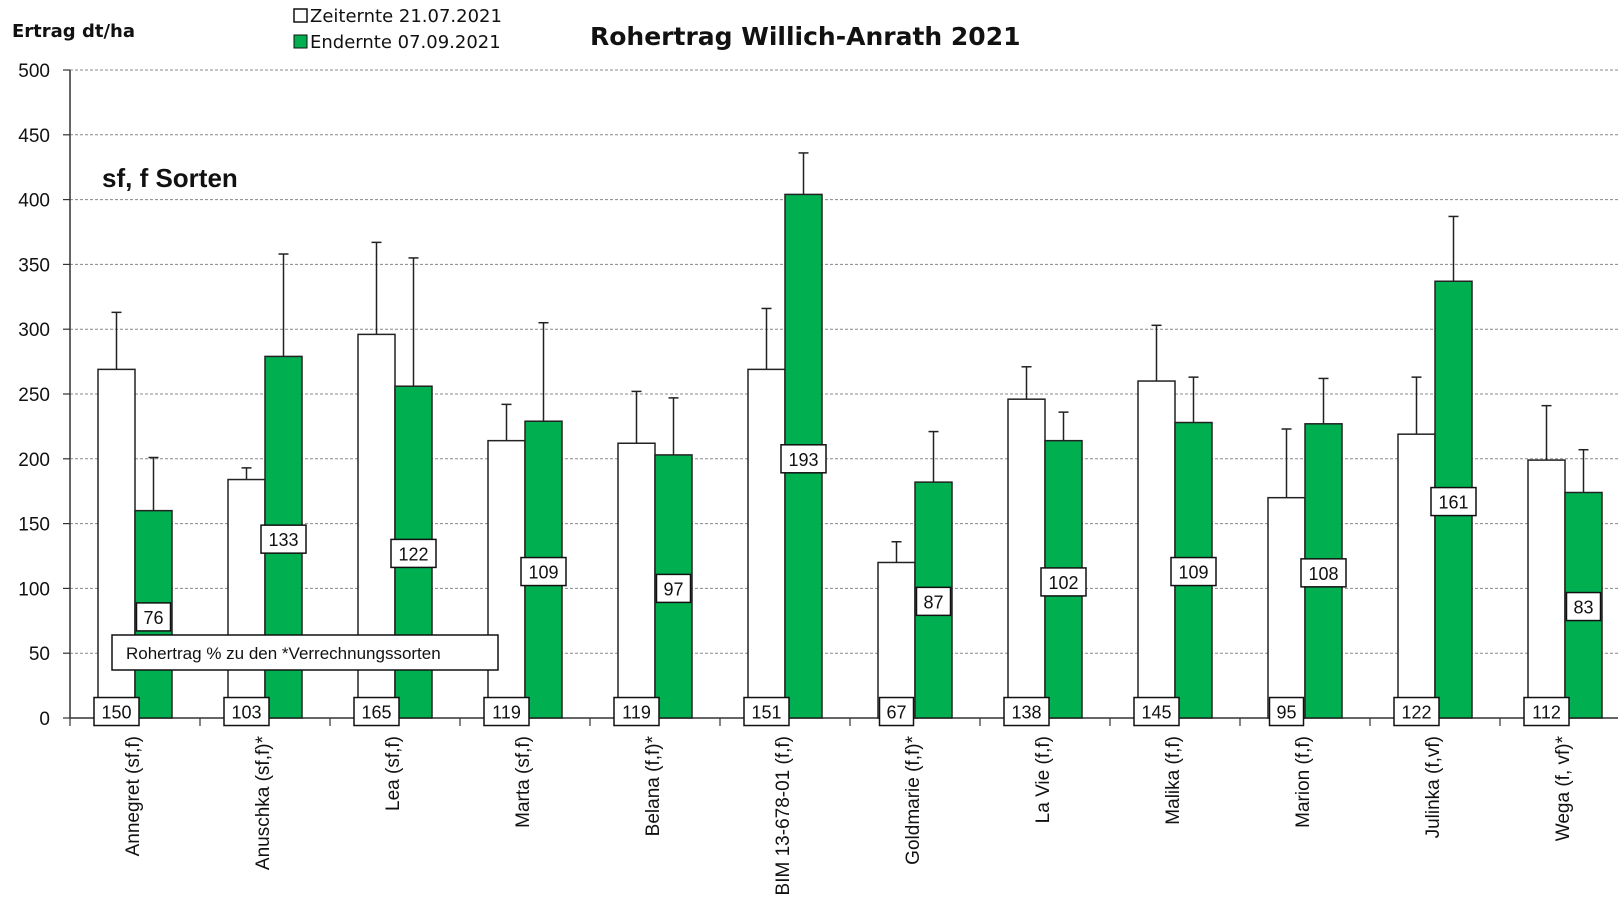 The height and width of the screenshot is (918, 1618). I want to click on data-label: 97, so click(673, 589).